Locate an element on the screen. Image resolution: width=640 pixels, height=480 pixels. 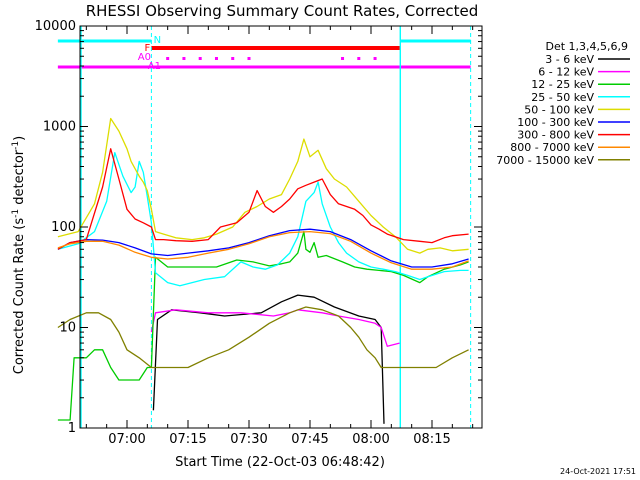
legend-label: 3 - 6 keV is located at coordinates (569, 59).